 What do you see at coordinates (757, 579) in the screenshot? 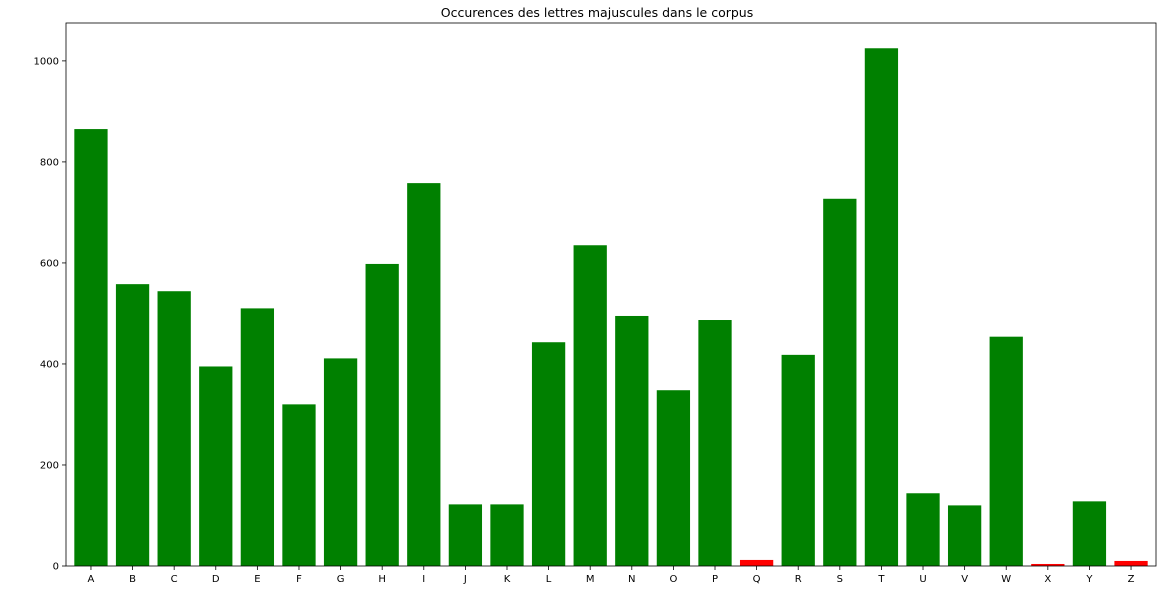
I see `x-tick-label-Q: Q` at bounding box center [757, 579].